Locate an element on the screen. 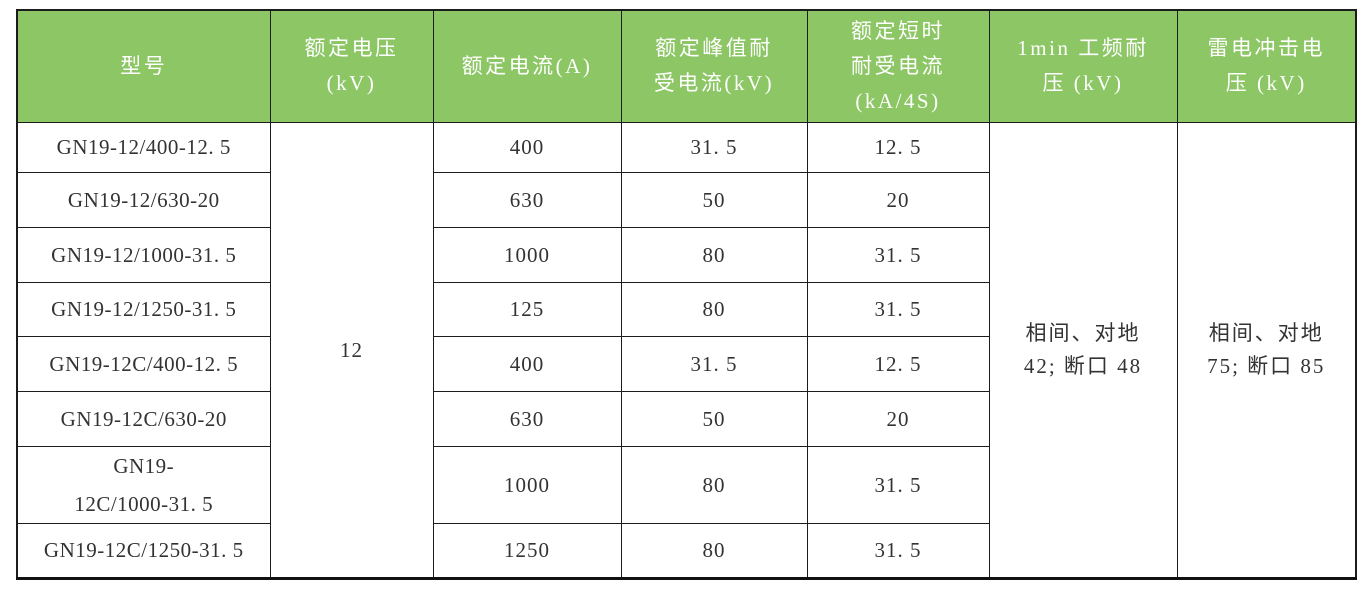  table-row: GN19-12C/630-20 630 50 20 is located at coordinates (686, 418).